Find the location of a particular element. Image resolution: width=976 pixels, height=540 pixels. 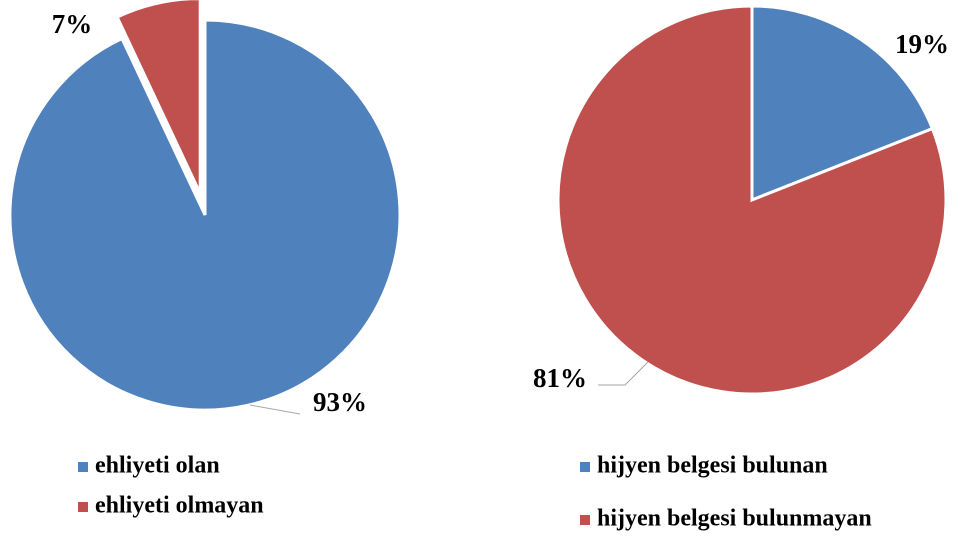

data-label: 93% is located at coordinates (340, 402).